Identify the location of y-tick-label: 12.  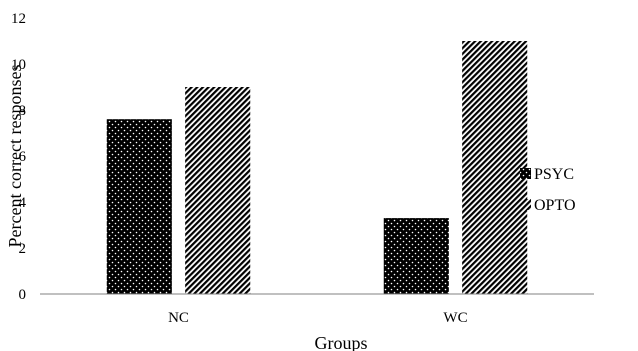
(18, 19).